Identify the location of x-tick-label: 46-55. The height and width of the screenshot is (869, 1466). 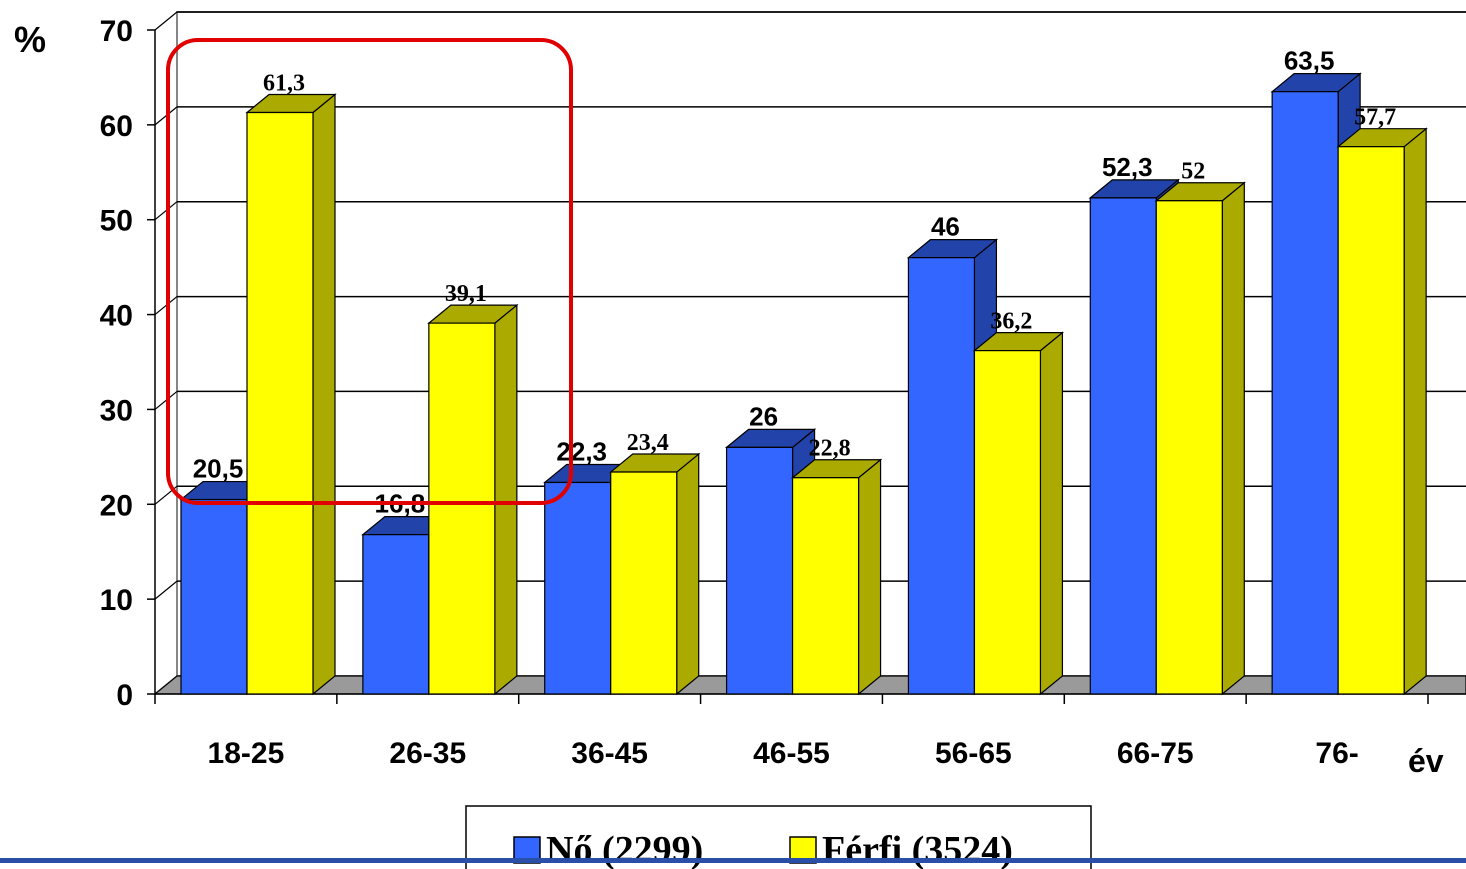
(791, 753).